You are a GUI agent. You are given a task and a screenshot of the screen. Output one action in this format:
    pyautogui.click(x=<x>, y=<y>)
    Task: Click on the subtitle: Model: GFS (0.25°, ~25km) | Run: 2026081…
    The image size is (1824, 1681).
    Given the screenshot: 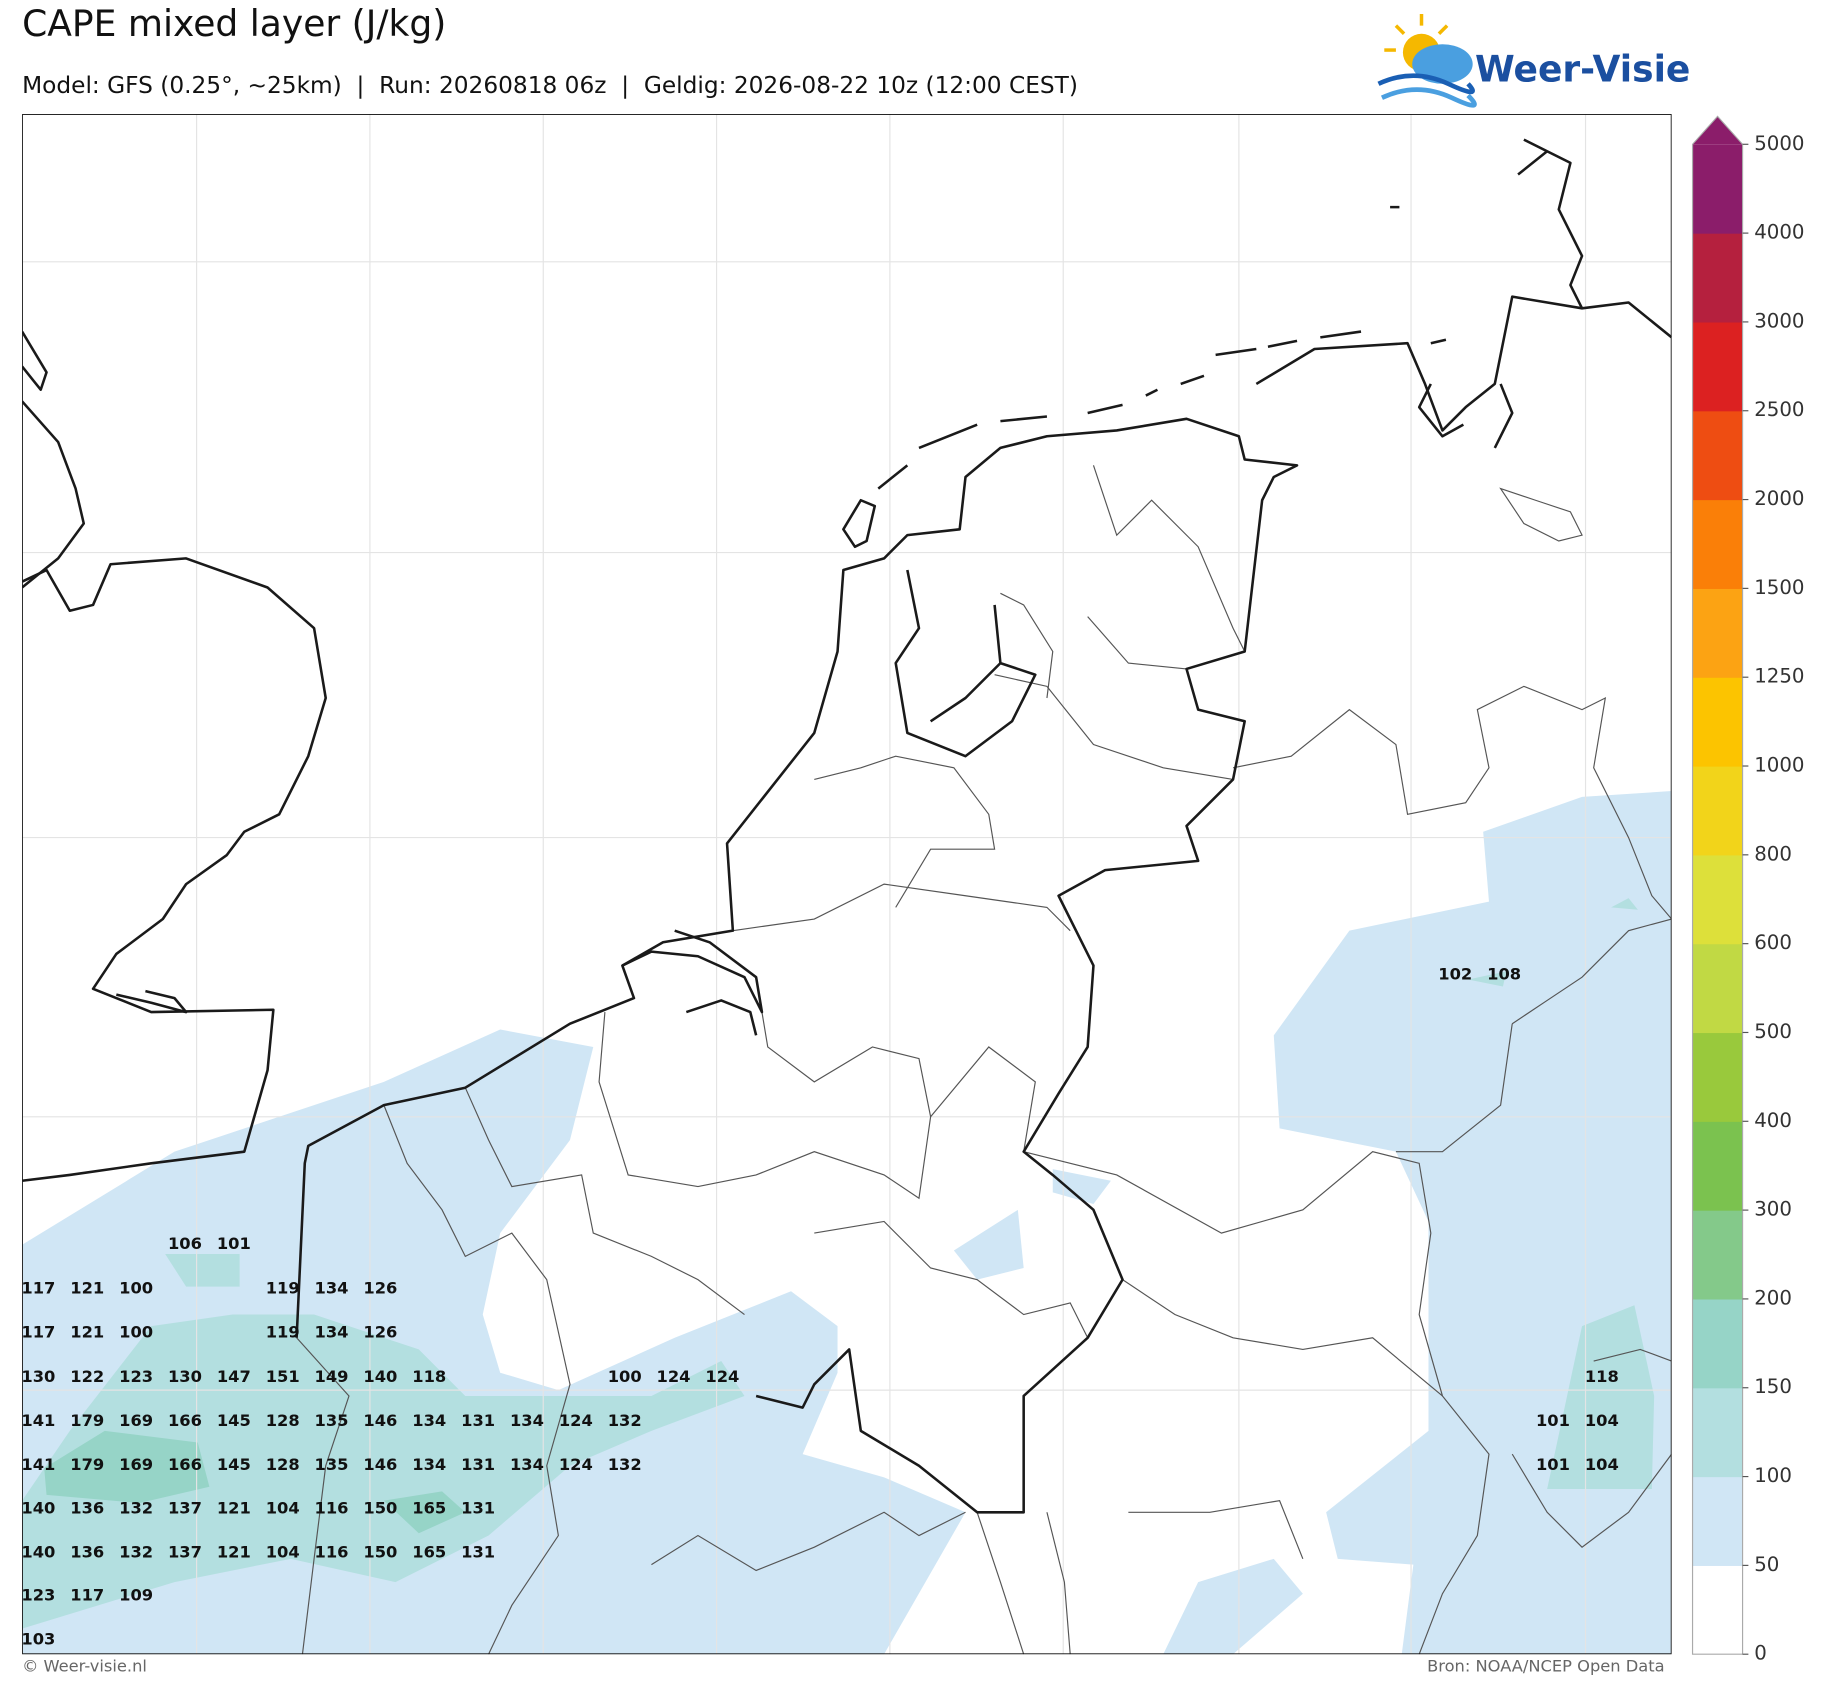 What is the action you would take?
    pyautogui.click(x=550, y=85)
    